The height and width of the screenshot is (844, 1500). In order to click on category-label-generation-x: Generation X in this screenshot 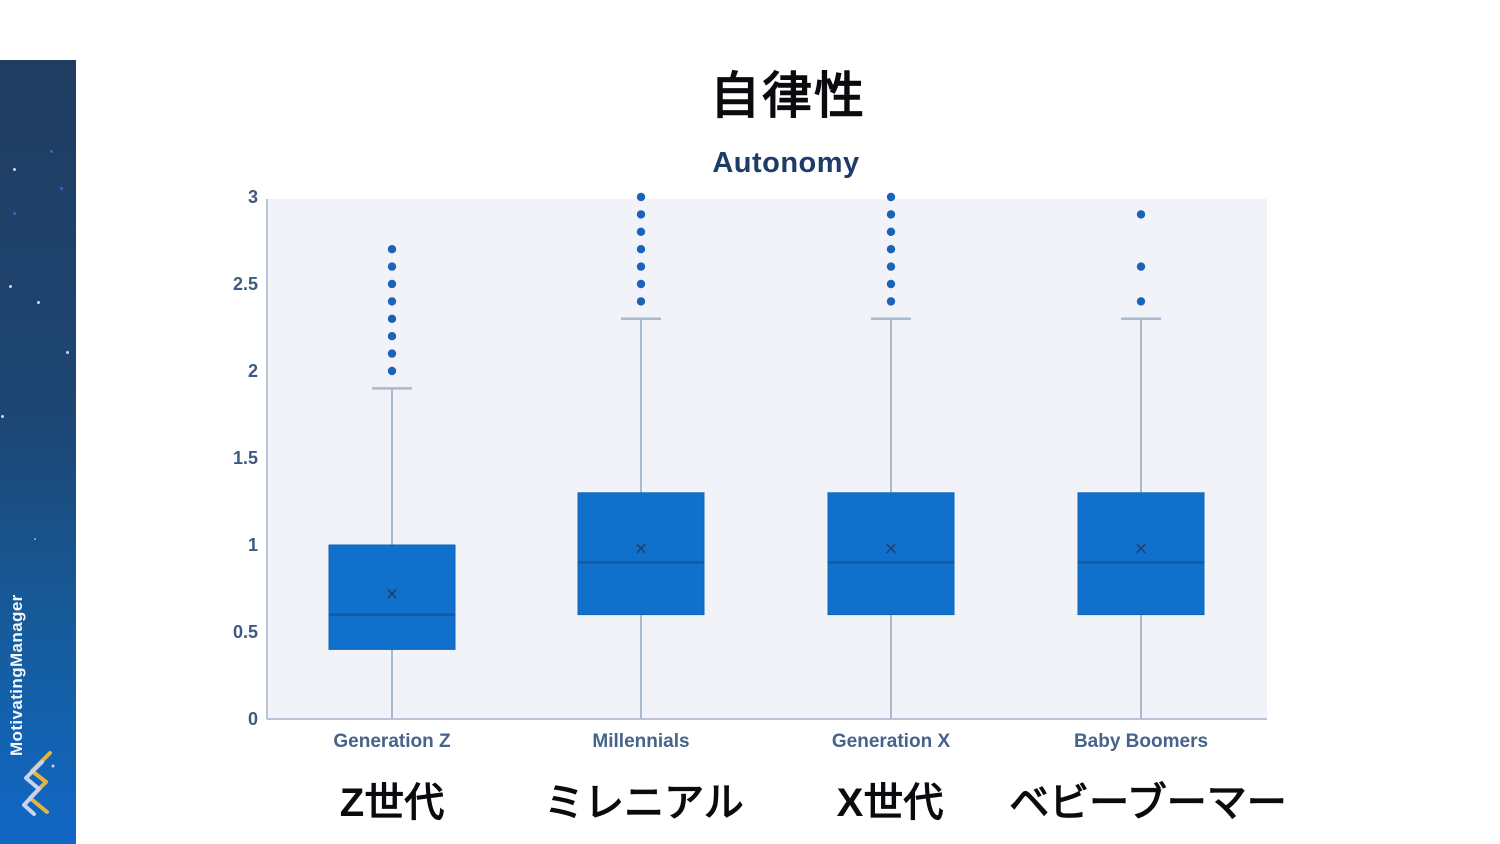, I will do `click(891, 741)`.